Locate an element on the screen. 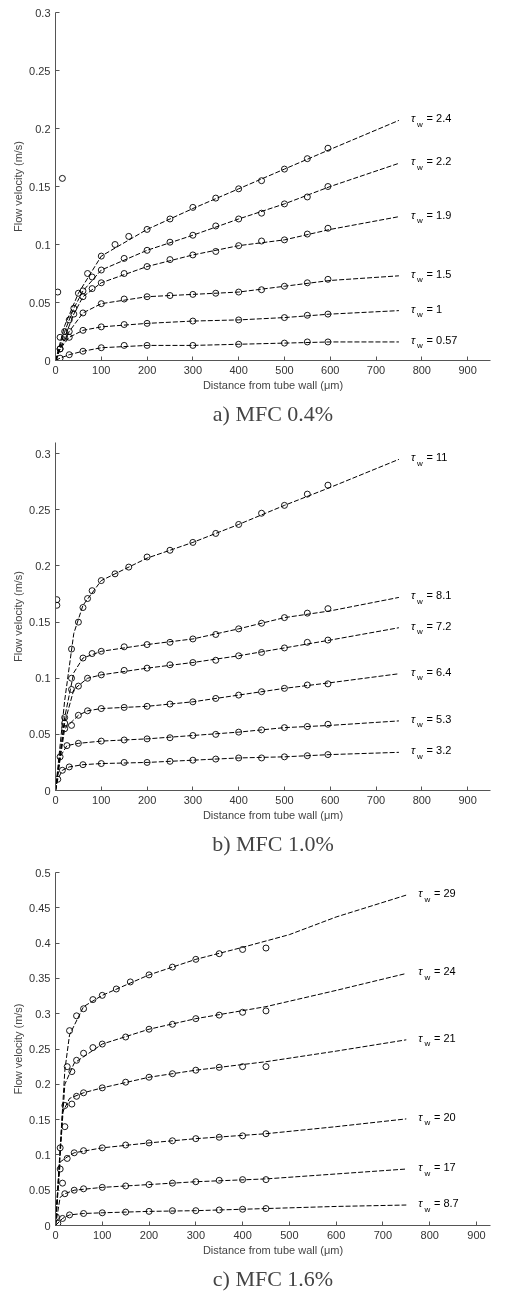 The width and height of the screenshot is (510, 1295). y-tick-label: 0.4 is located at coordinates (43, 943).